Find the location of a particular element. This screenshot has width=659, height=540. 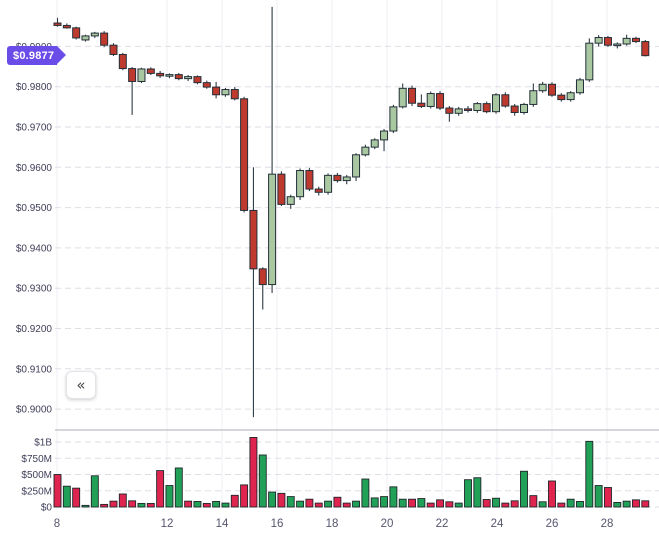

volume-bars is located at coordinates (351, 472).